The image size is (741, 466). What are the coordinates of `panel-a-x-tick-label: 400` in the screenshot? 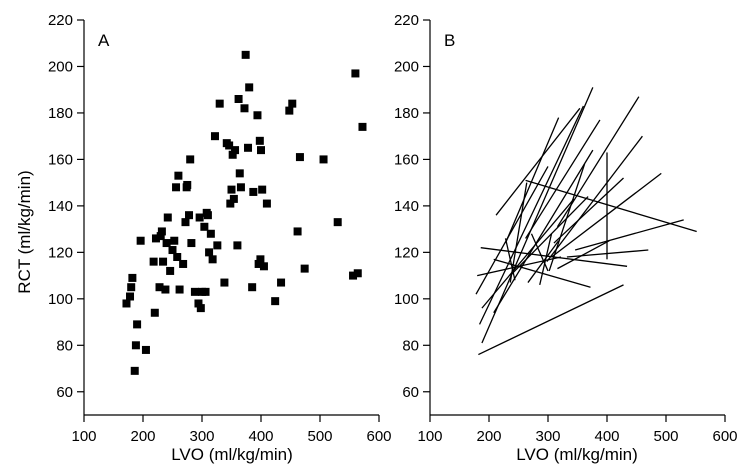 It's located at (260, 436).